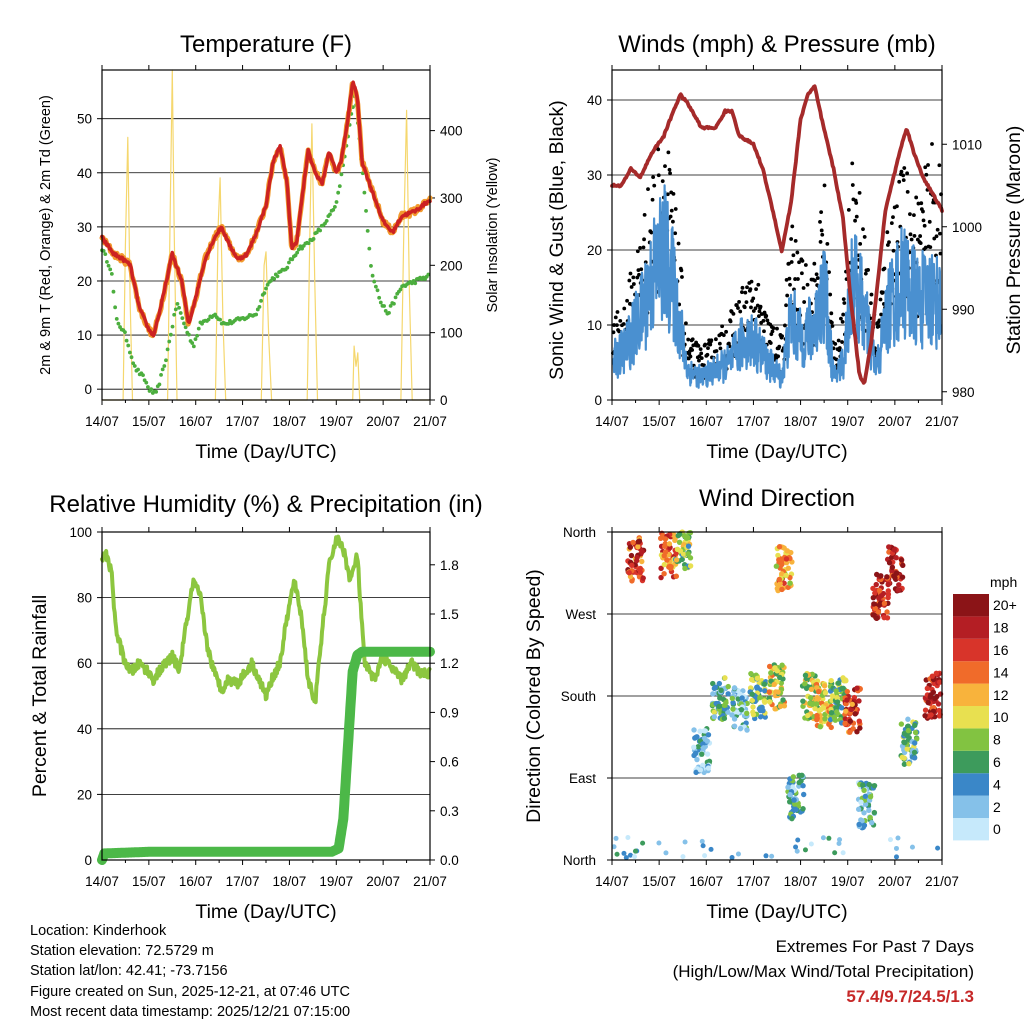  What do you see at coordinates (534, 696) in the screenshot?
I see `y-axis-label: Direction (Colored By Speed)` at bounding box center [534, 696].